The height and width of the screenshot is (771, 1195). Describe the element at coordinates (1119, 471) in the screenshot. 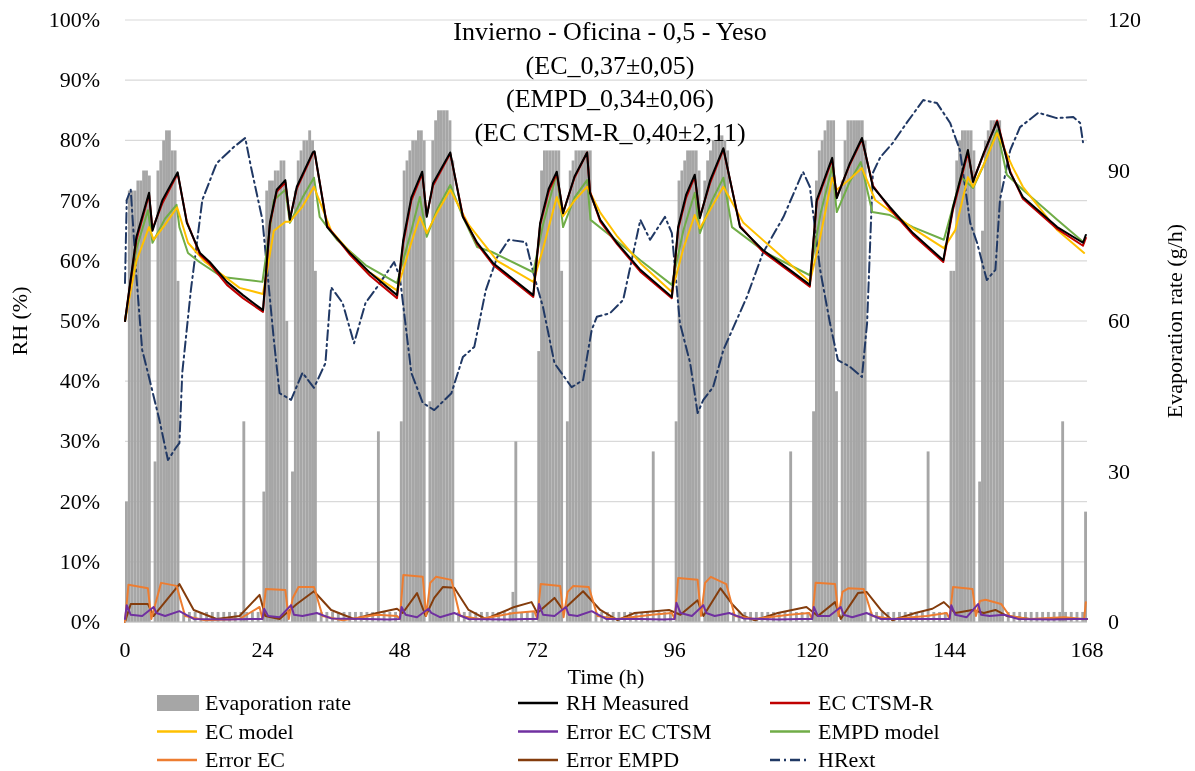

I see `y2-tick-label: 30` at that location.